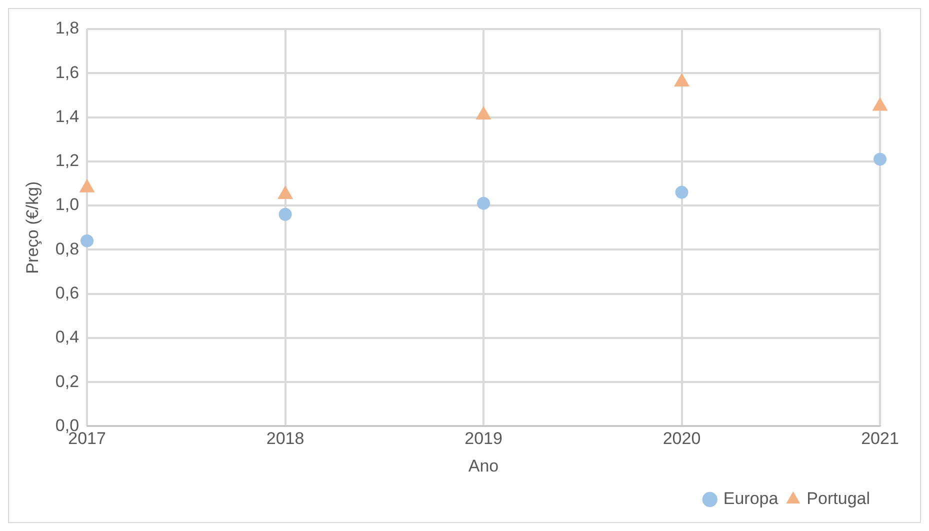 The width and height of the screenshot is (929, 531). What do you see at coordinates (483, 466) in the screenshot?
I see `x-axis-title: Ano` at bounding box center [483, 466].